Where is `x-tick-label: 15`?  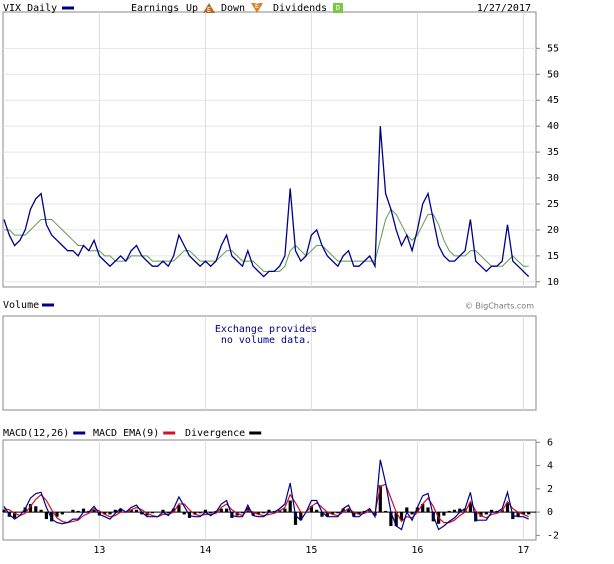
x-tick-label: 15 is located at coordinates (311, 550).